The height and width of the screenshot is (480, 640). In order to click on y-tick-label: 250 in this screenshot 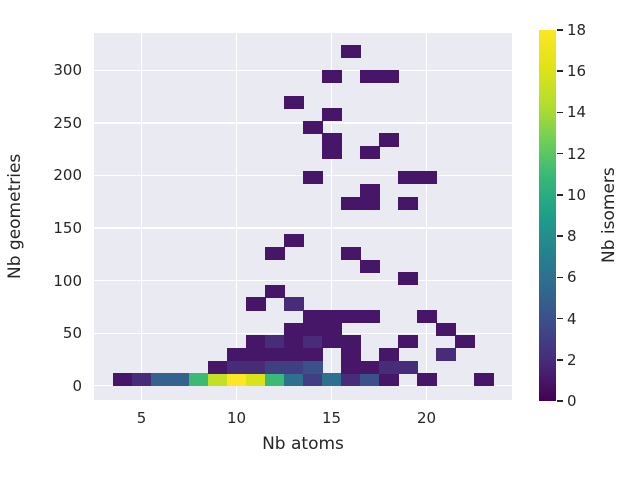, I will do `click(67, 122)`.